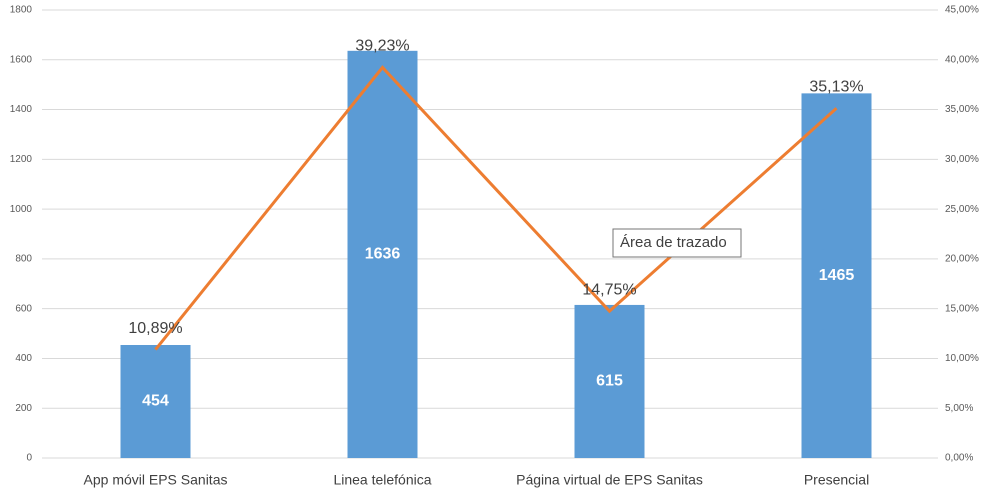  I want to click on y2-tick-label: 30,00%, so click(962, 159).